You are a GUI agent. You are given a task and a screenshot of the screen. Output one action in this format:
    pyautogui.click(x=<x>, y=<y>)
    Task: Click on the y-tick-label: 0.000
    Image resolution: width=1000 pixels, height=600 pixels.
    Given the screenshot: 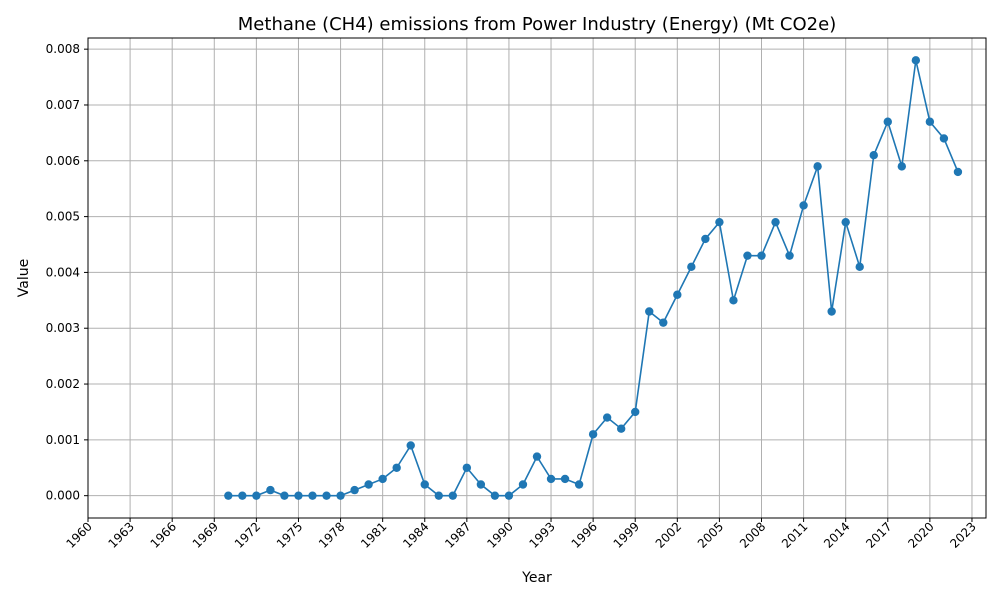 What is the action you would take?
    pyautogui.click(x=63, y=496)
    